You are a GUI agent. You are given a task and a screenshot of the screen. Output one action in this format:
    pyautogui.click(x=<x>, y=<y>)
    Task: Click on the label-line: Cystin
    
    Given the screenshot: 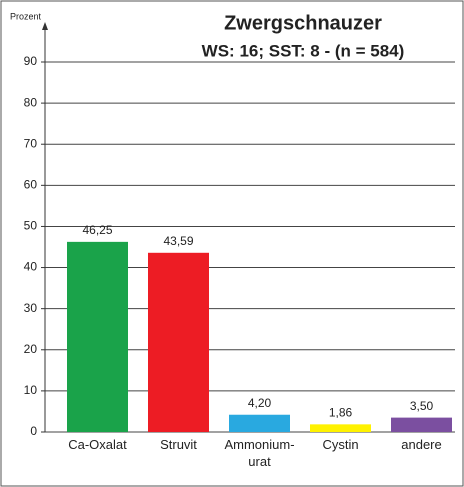 What is the action you would take?
    pyautogui.click(x=340, y=444)
    